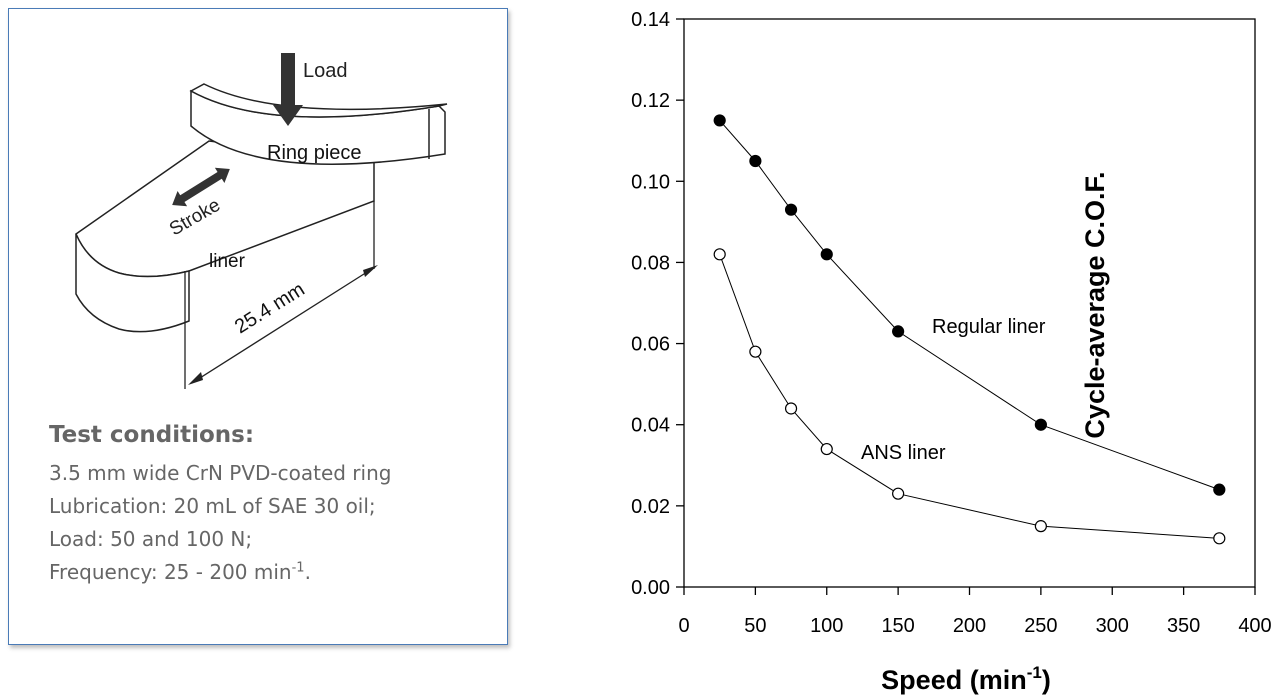 This screenshot has height=699, width=1279. What do you see at coordinates (325, 71) in the screenshot?
I see `load-label: Load` at bounding box center [325, 71].